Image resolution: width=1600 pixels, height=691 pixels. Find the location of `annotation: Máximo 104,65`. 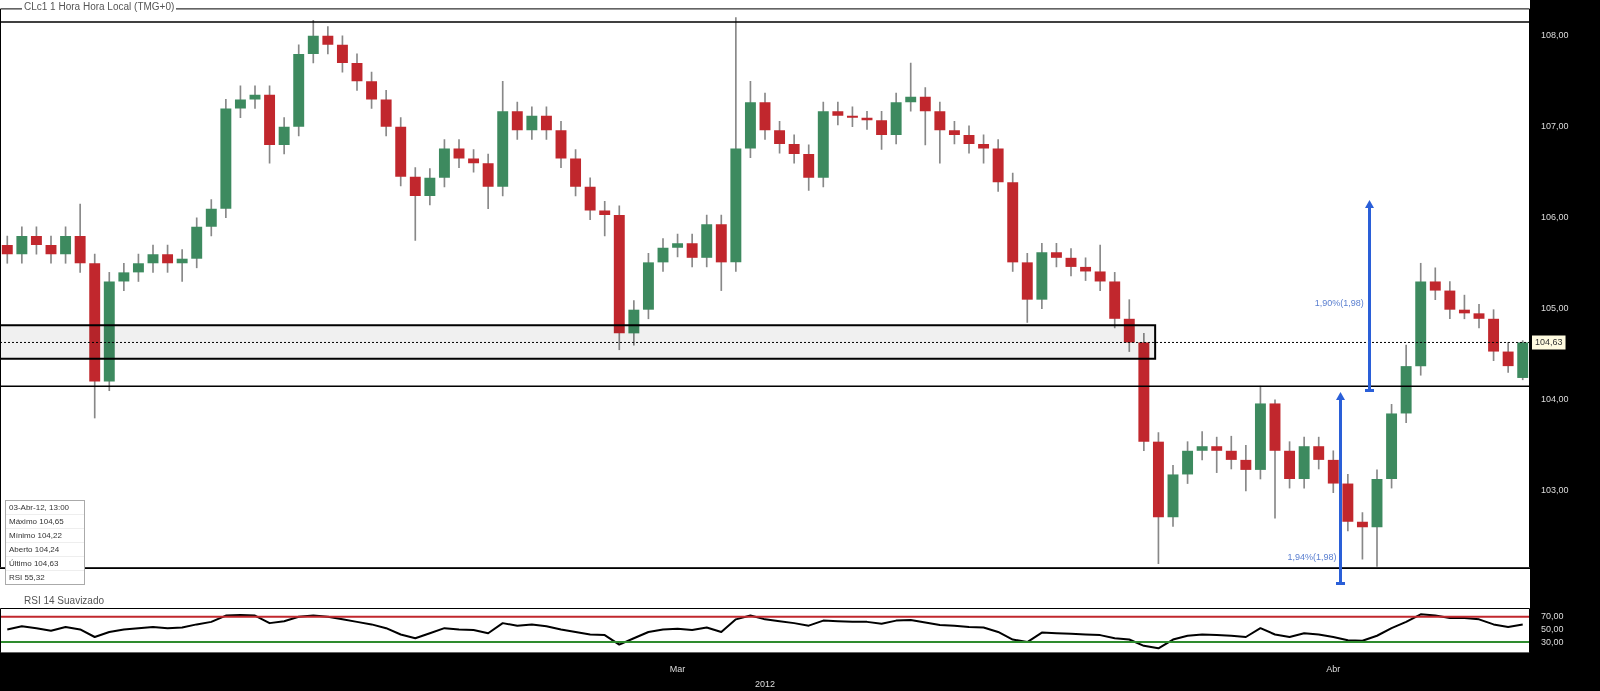

annotation: Máximo 104,65 is located at coordinates (45, 521).